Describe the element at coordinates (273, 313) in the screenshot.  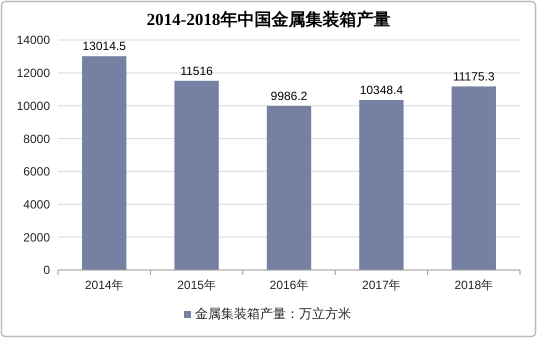
I see `legend-label: 金属集装箱产量：万立方米` at that location.